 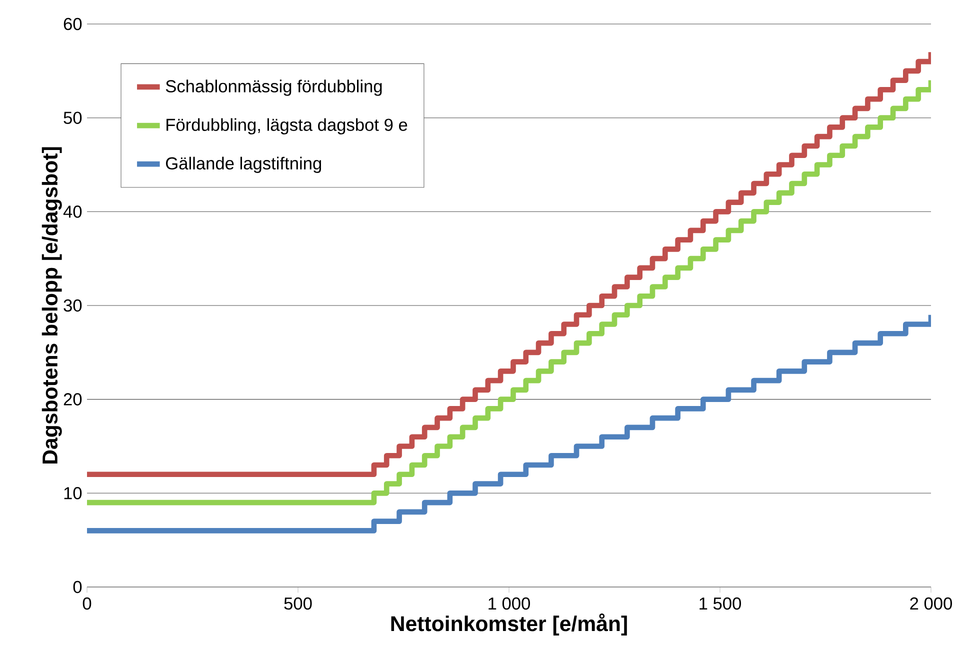 I want to click on y-tick-label: 40, so click(x=72, y=212).